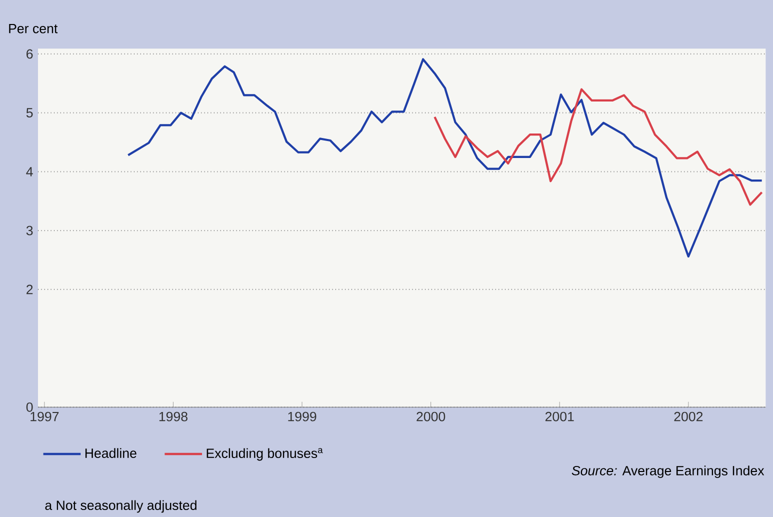 This screenshot has height=517, width=773. What do you see at coordinates (29, 54) in the screenshot?
I see `y-tick-label: 6` at bounding box center [29, 54].